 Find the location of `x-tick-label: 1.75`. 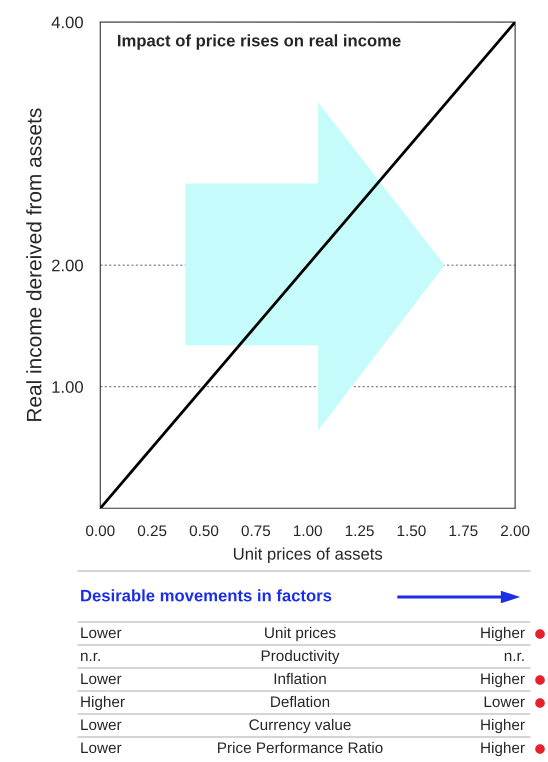

x-tick-label: 1.75 is located at coordinates (464, 530).